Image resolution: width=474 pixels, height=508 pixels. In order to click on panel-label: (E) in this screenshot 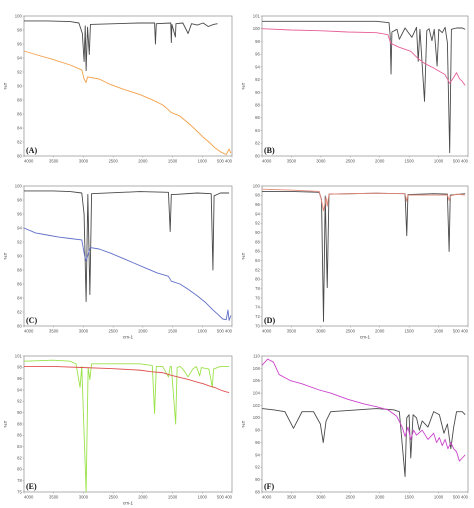, I will do `click(31, 486)`.